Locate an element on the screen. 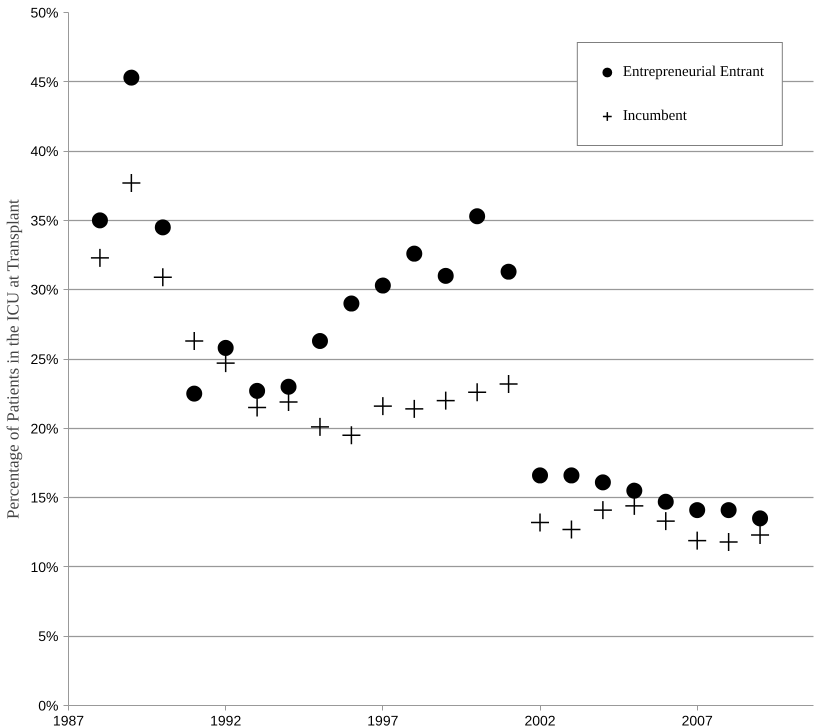  y-tick-label: 20% is located at coordinates (44, 428).